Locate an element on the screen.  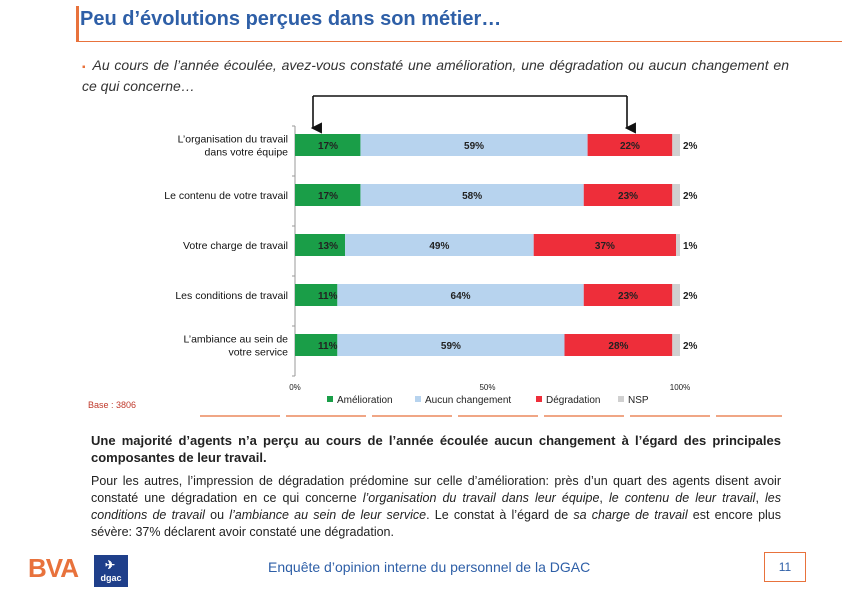
detail-italic-5: sa charge de travail is located at coordinates (630, 515).